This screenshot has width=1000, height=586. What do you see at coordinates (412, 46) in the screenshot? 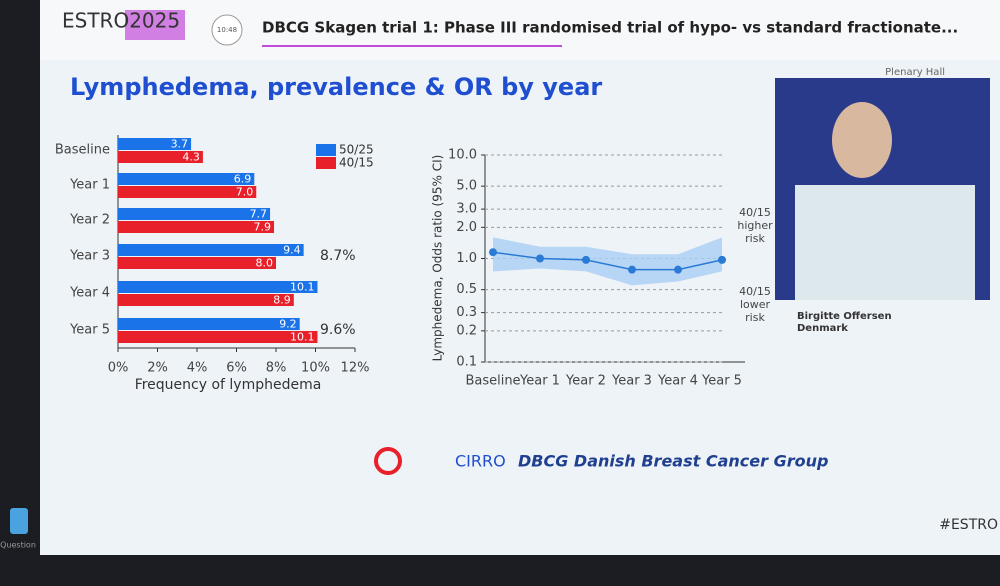
I see `underline` at bounding box center [412, 46].